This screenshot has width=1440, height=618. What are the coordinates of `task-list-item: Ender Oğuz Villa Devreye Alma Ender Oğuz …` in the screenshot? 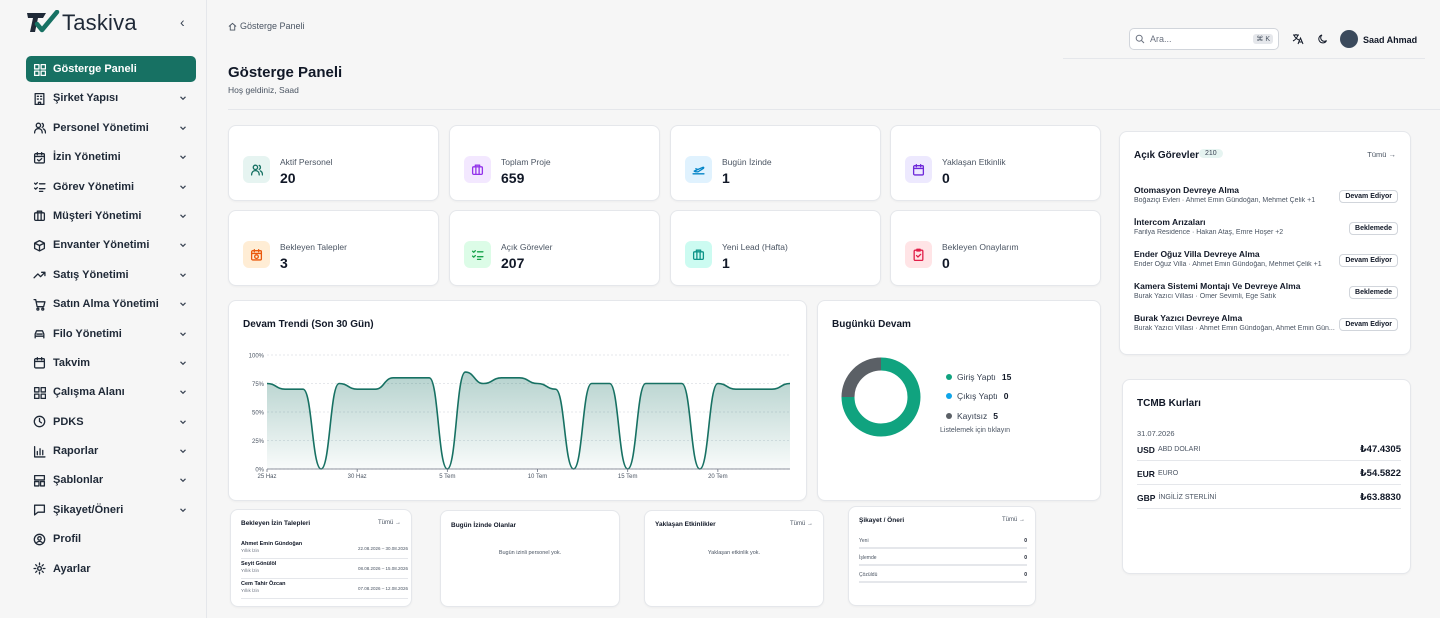 It's located at (1266, 264).